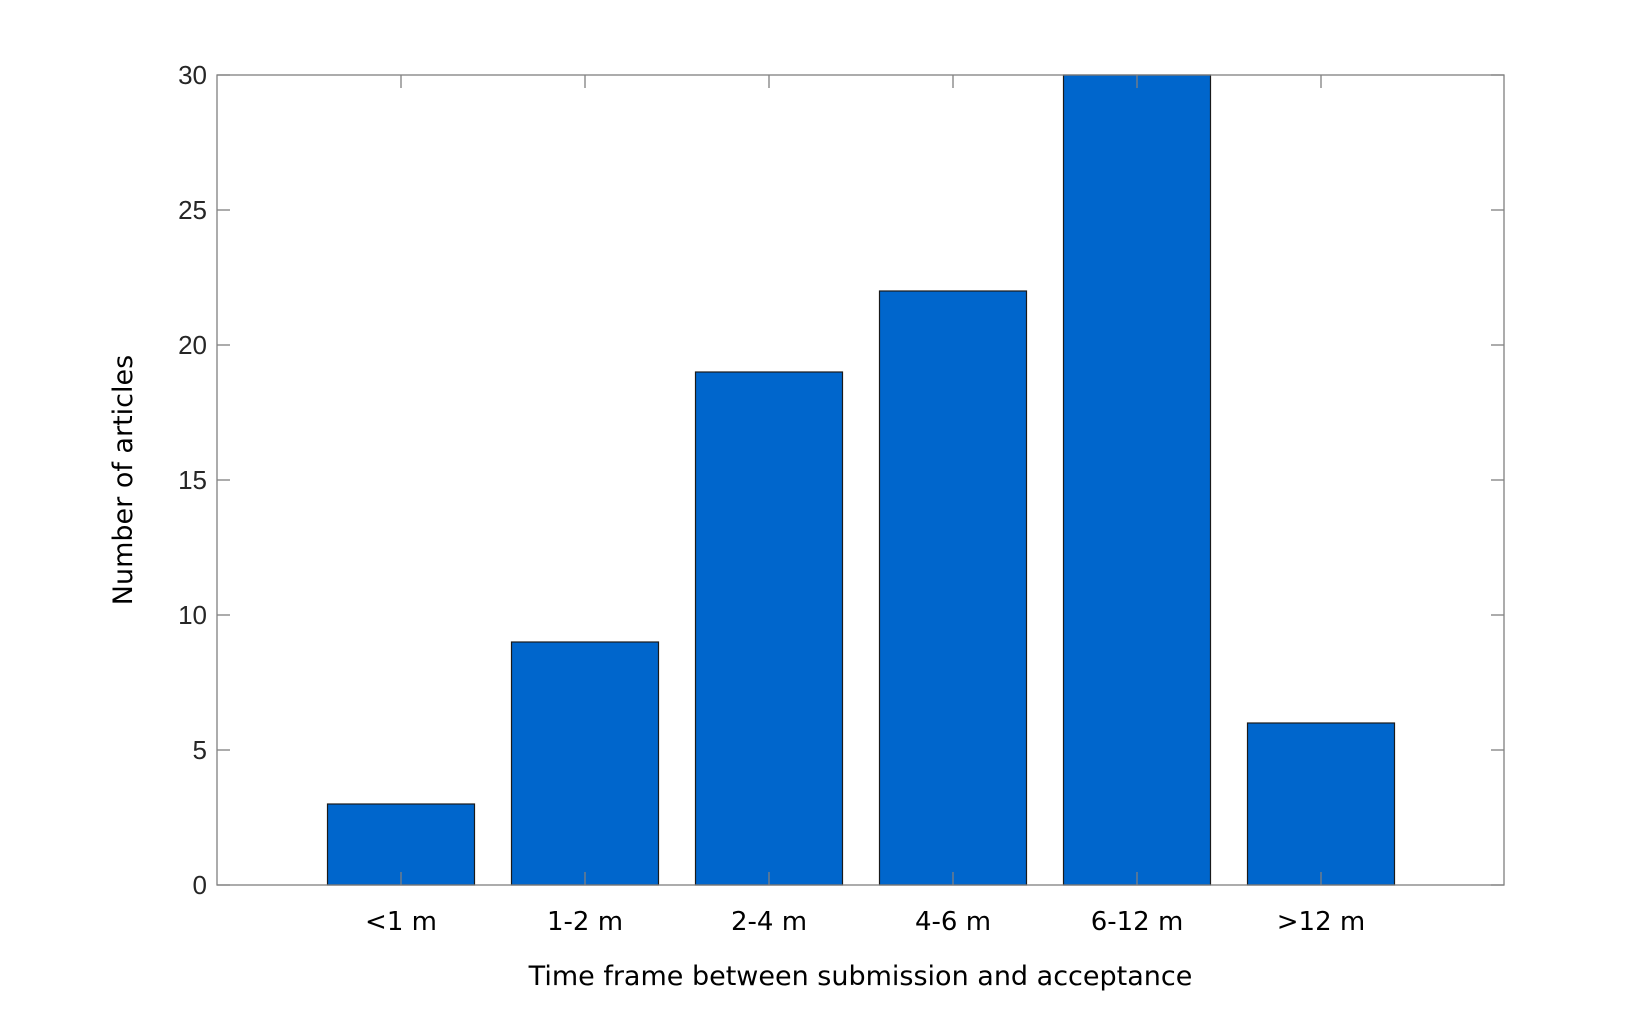 This screenshot has height=1009, width=1650. I want to click on x-tick-label: 1-2 m, so click(585, 922).